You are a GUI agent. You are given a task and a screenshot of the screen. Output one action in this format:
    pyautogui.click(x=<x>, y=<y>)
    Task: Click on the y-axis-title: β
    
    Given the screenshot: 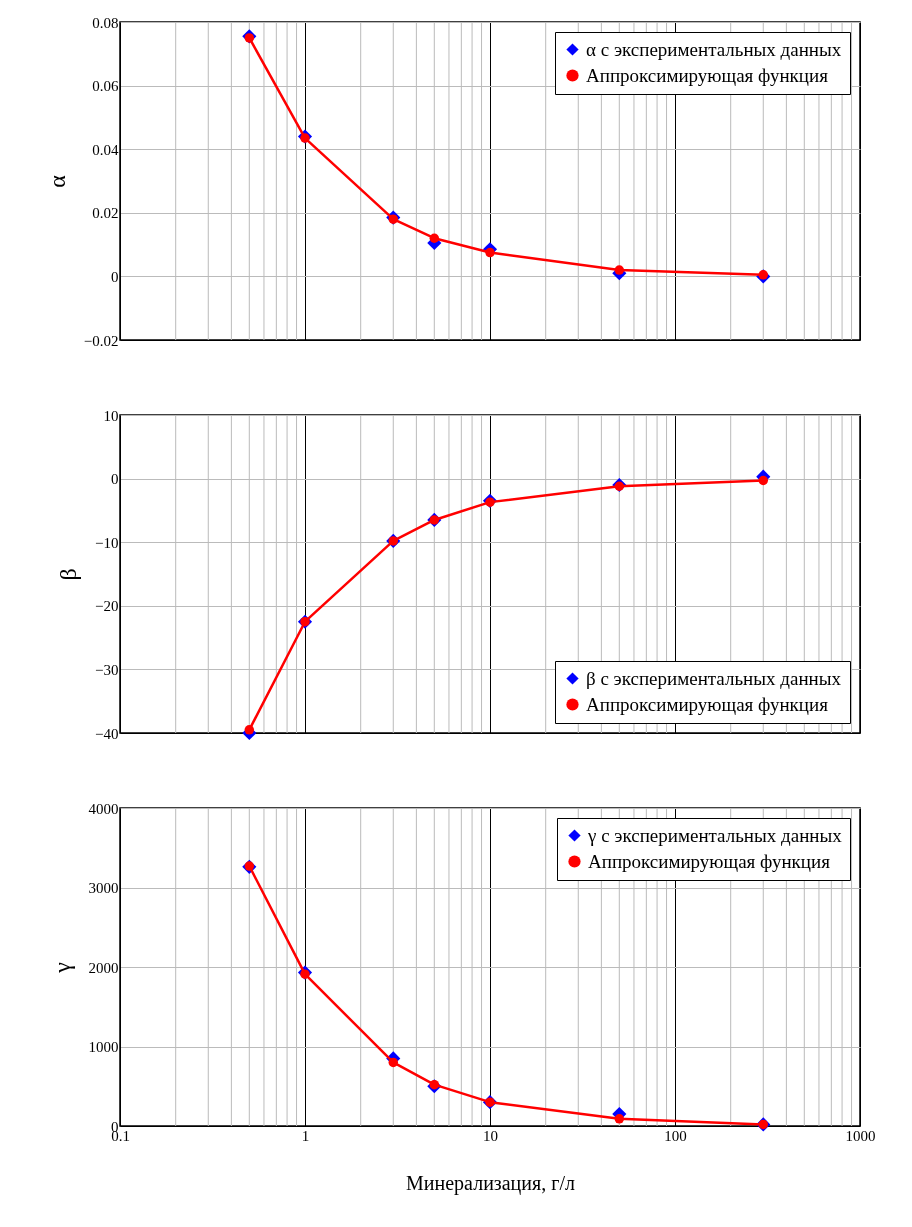 What is the action you would take?
    pyautogui.click(x=68, y=574)
    